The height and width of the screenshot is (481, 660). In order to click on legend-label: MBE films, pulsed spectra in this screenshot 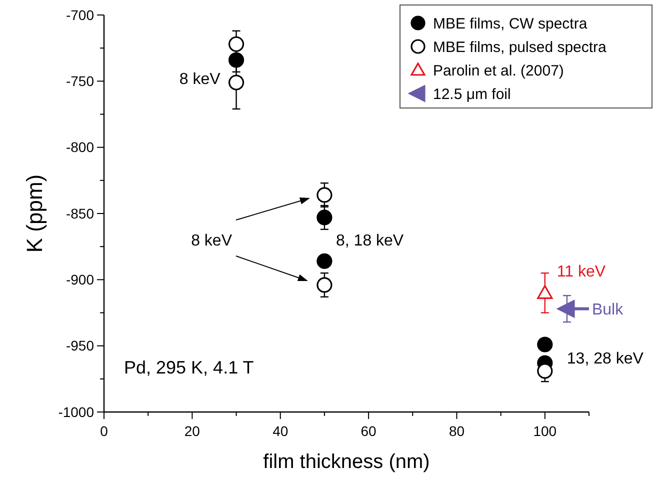, I will do `click(520, 47)`.